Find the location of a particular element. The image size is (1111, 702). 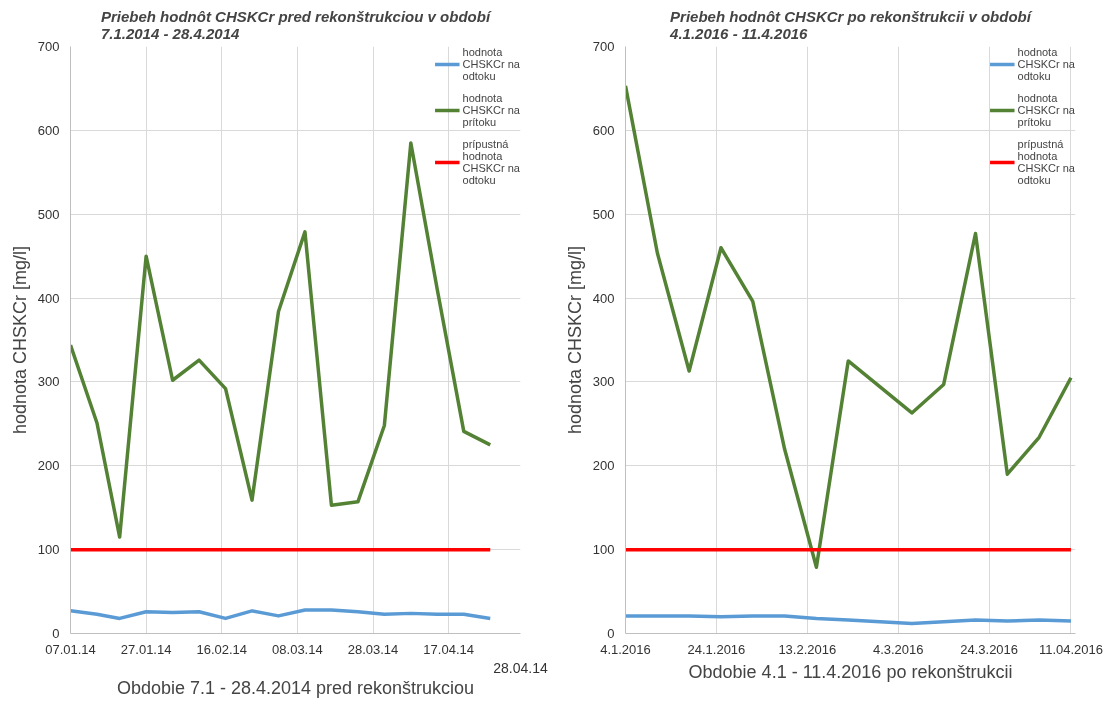

x-tick-label: 08.03.14 is located at coordinates (297, 649).